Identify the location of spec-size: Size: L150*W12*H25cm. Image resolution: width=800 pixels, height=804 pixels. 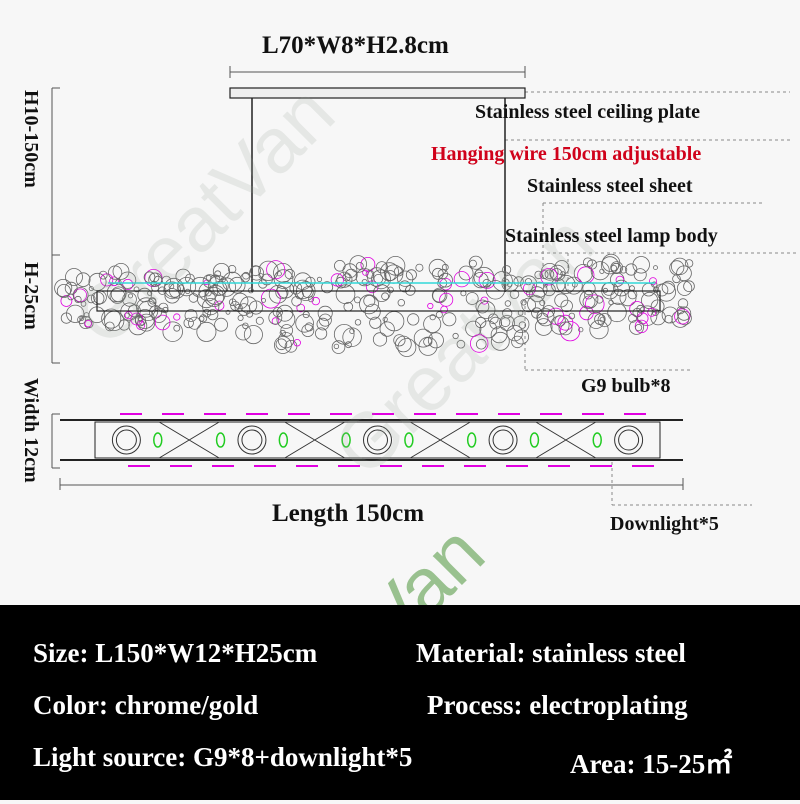
(175, 653).